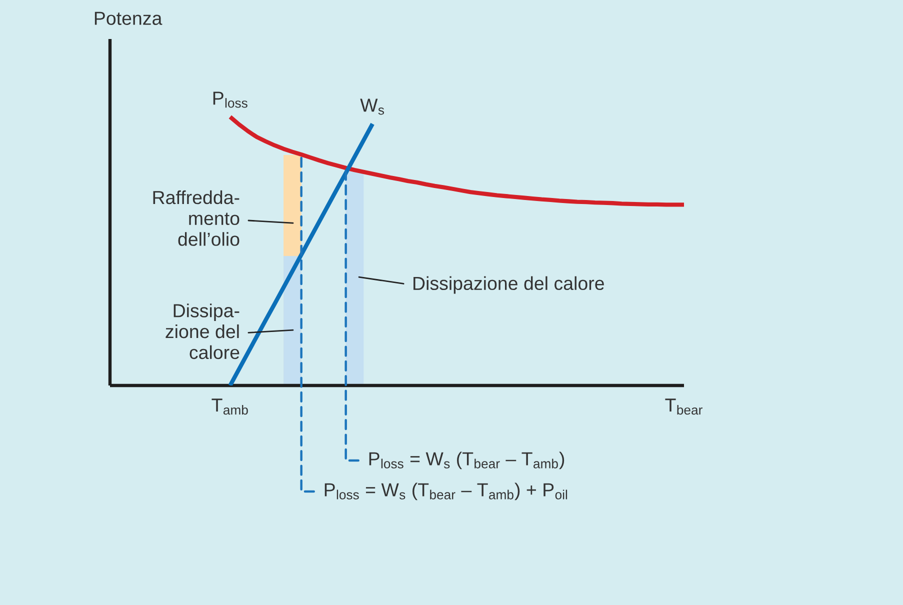  Describe the element at coordinates (372, 106) in the screenshot. I see `series-label: W$_{s}$` at that location.